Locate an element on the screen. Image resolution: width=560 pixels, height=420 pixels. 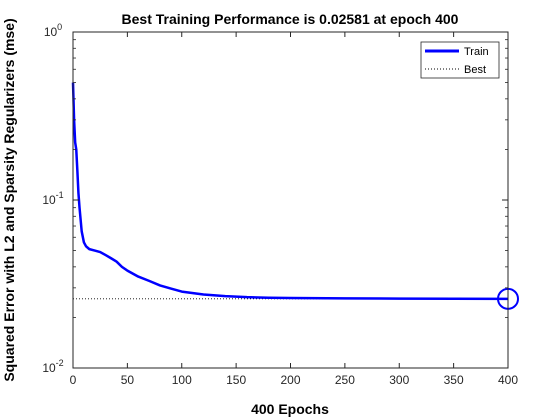
y-tick-label: 10⁻¹ is located at coordinates (52, 198).